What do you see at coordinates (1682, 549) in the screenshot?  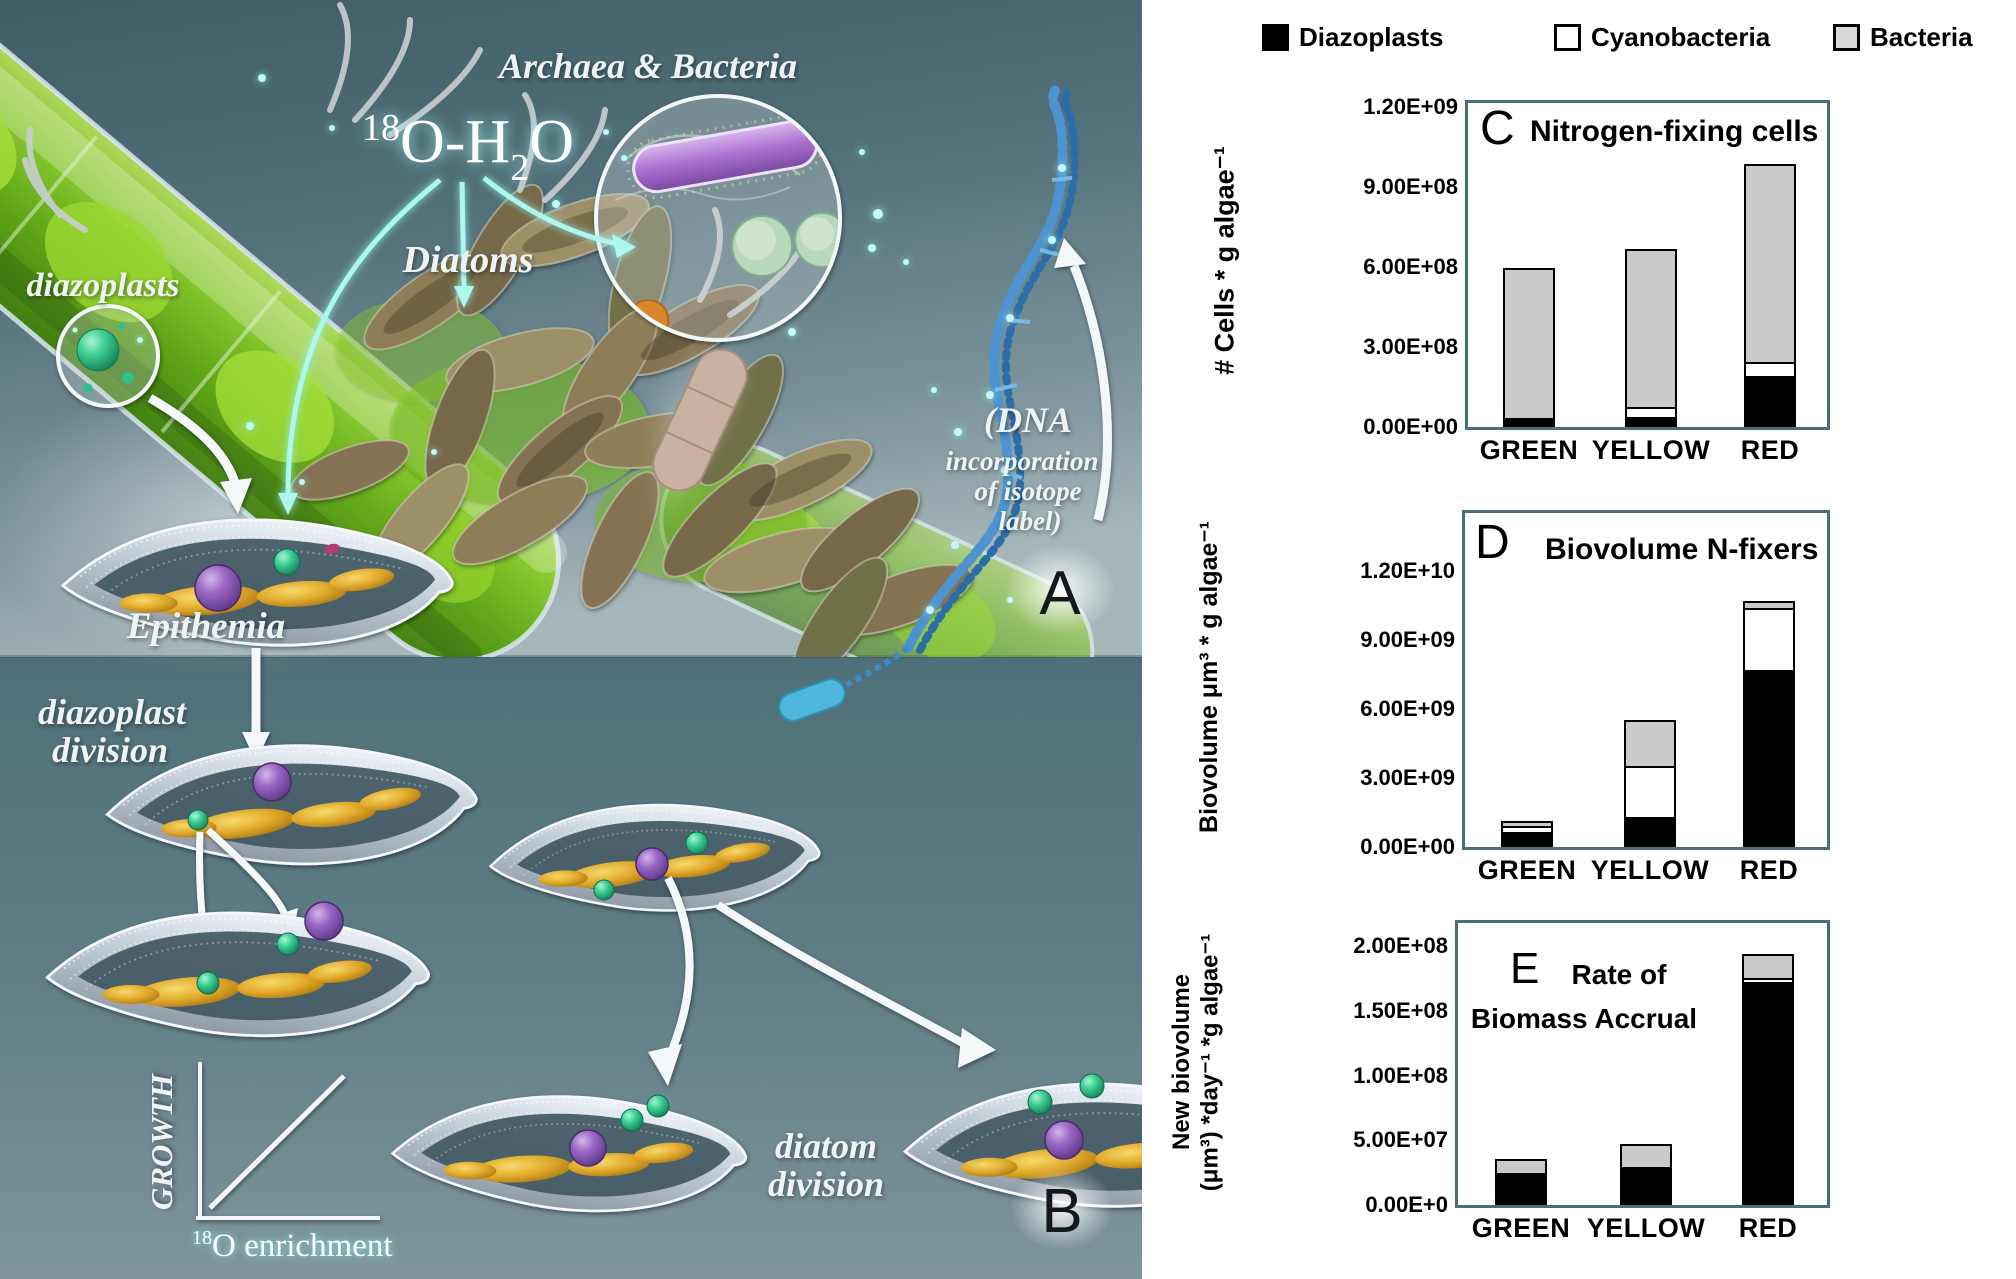 I see `chart-d-title: Biovolume N-fixers` at bounding box center [1682, 549].